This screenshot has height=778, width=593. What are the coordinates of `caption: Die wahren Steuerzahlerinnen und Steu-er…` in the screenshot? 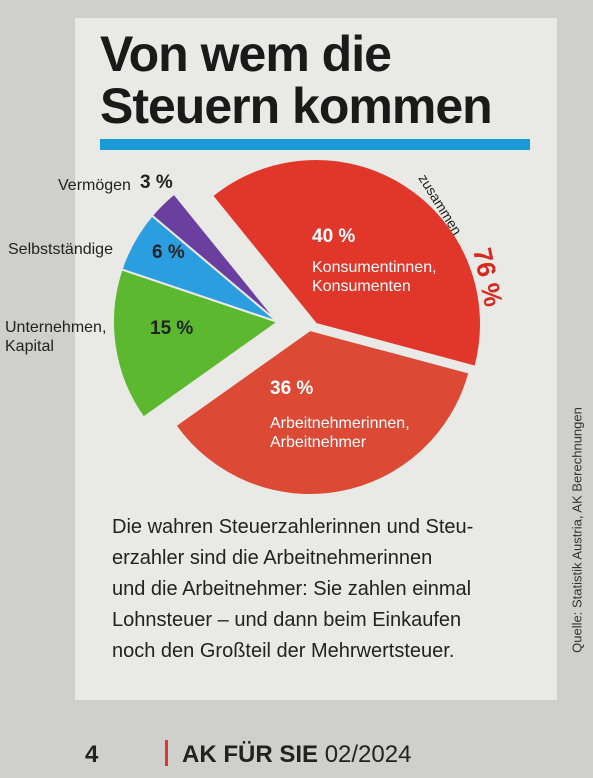 It's located at (292, 589).